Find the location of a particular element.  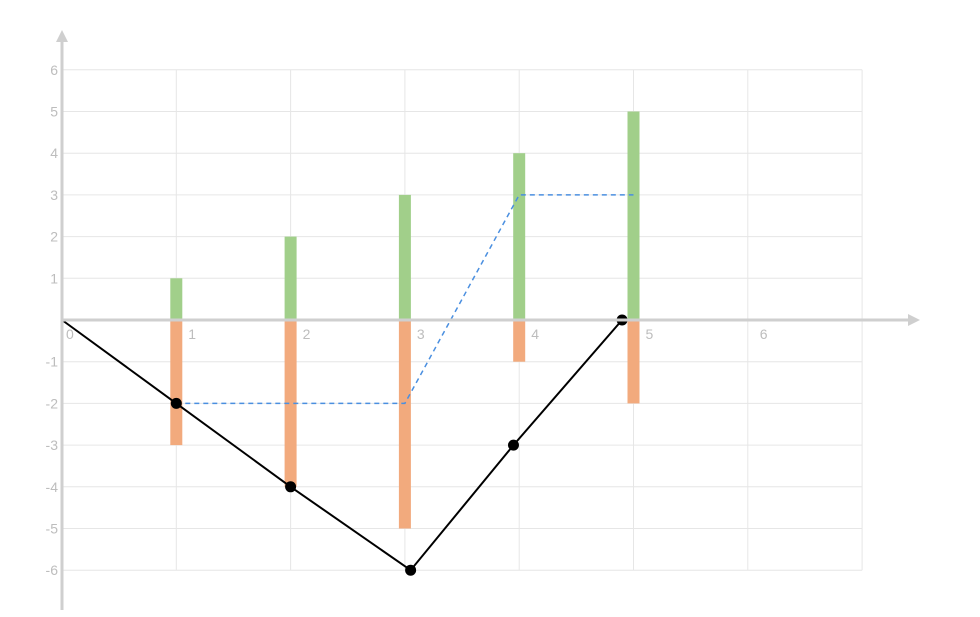

x-tick-label: 4 is located at coordinates (535, 334).